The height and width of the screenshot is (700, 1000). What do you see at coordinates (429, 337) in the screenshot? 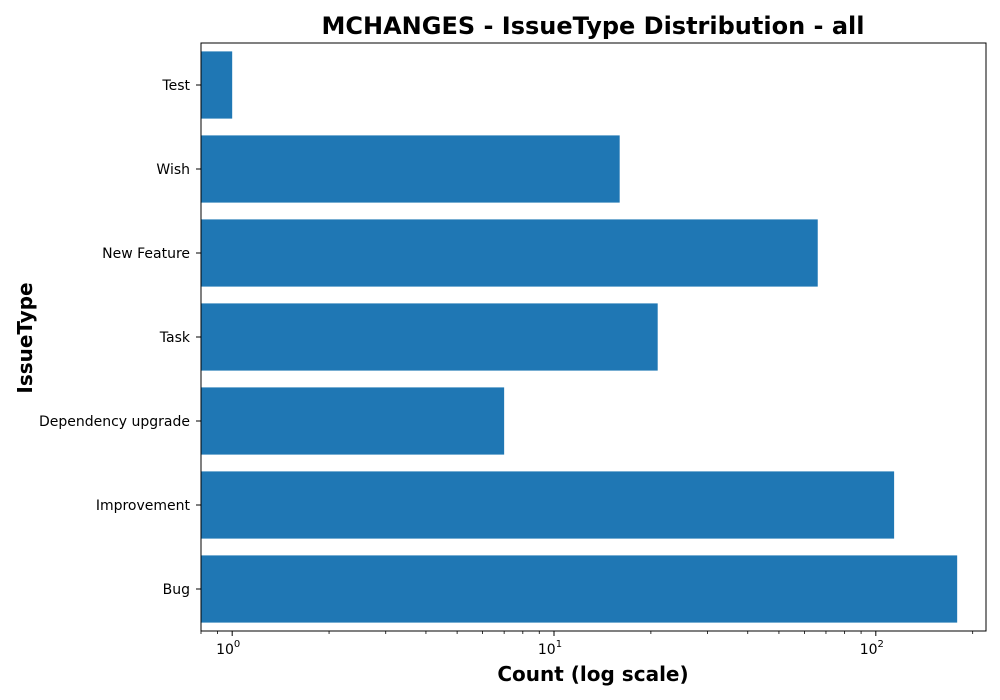
I see `bar-task` at bounding box center [429, 337].